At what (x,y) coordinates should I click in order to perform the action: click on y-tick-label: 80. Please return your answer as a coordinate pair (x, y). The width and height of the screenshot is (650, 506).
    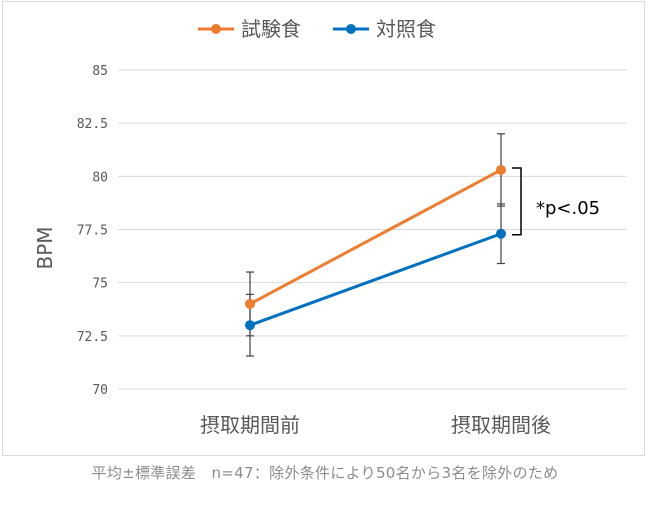
    Looking at the image, I should click on (100, 177).